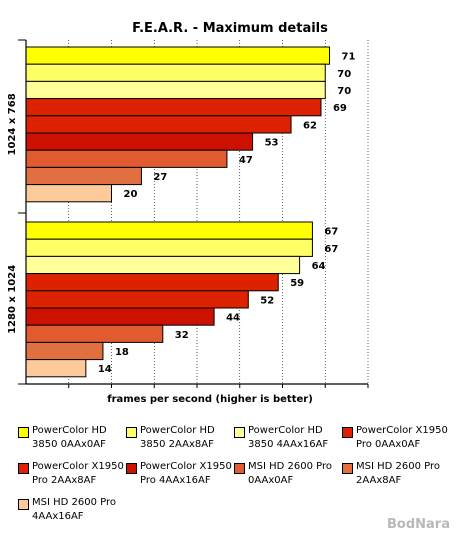  Describe the element at coordinates (160, 177) in the screenshot. I see `data-label: 27` at that location.